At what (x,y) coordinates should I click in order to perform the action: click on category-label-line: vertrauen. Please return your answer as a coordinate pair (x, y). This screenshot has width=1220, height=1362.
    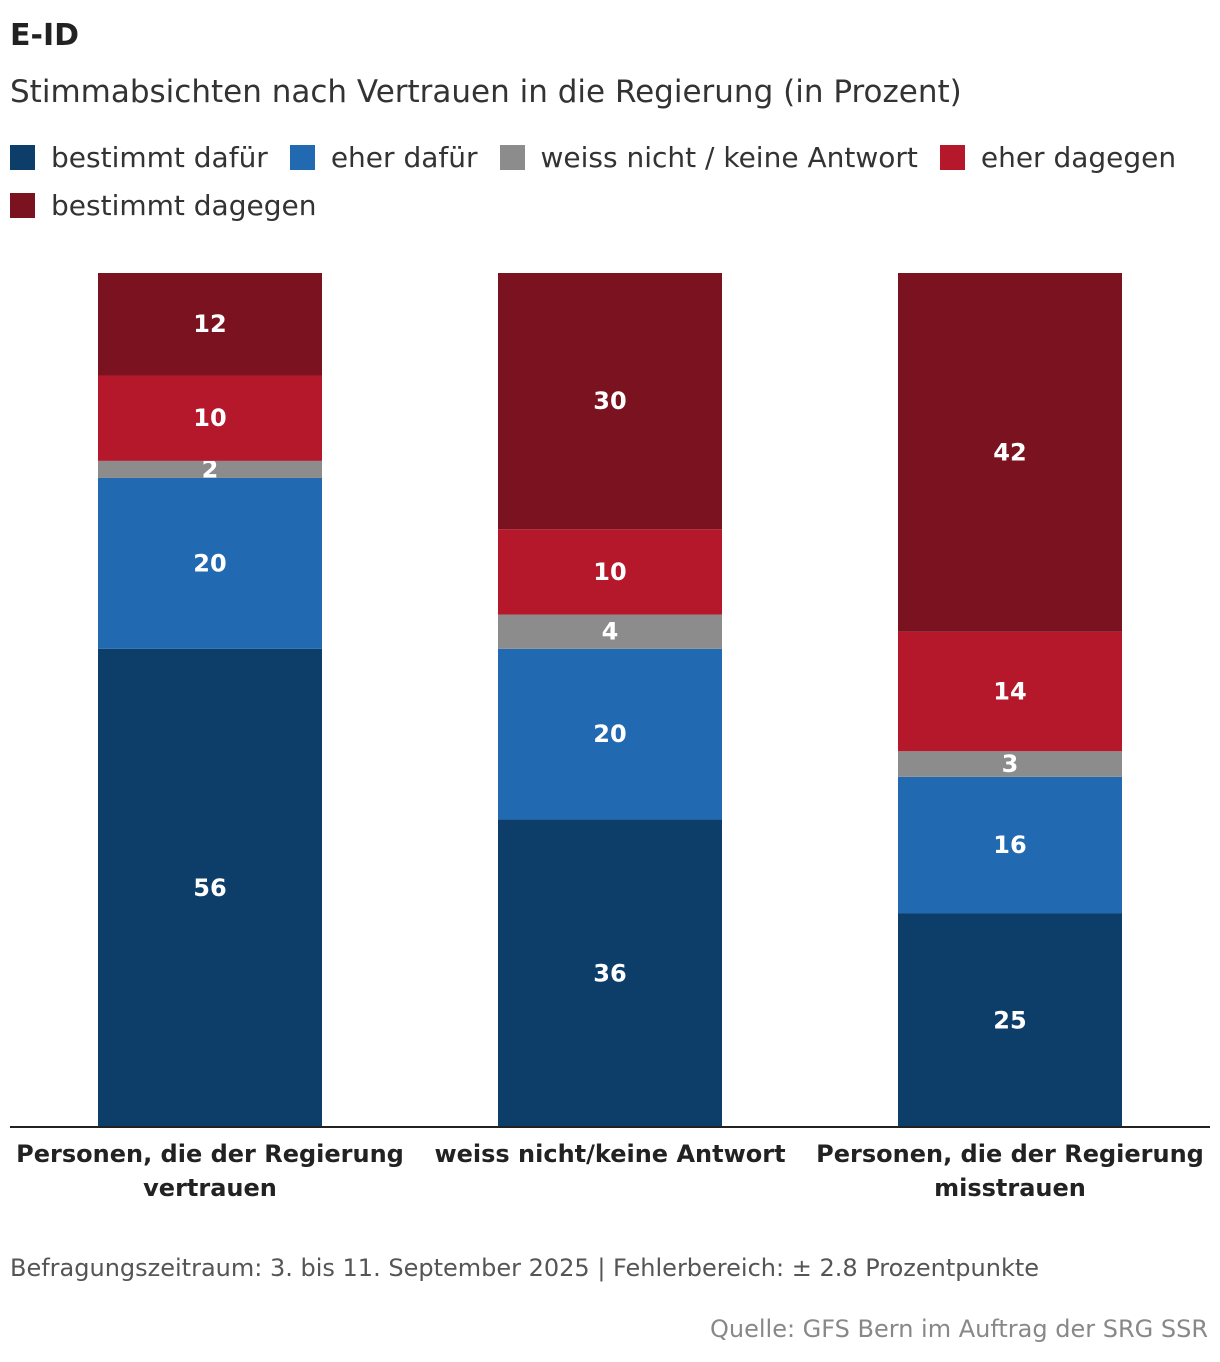
    Looking at the image, I should click on (210, 1188).